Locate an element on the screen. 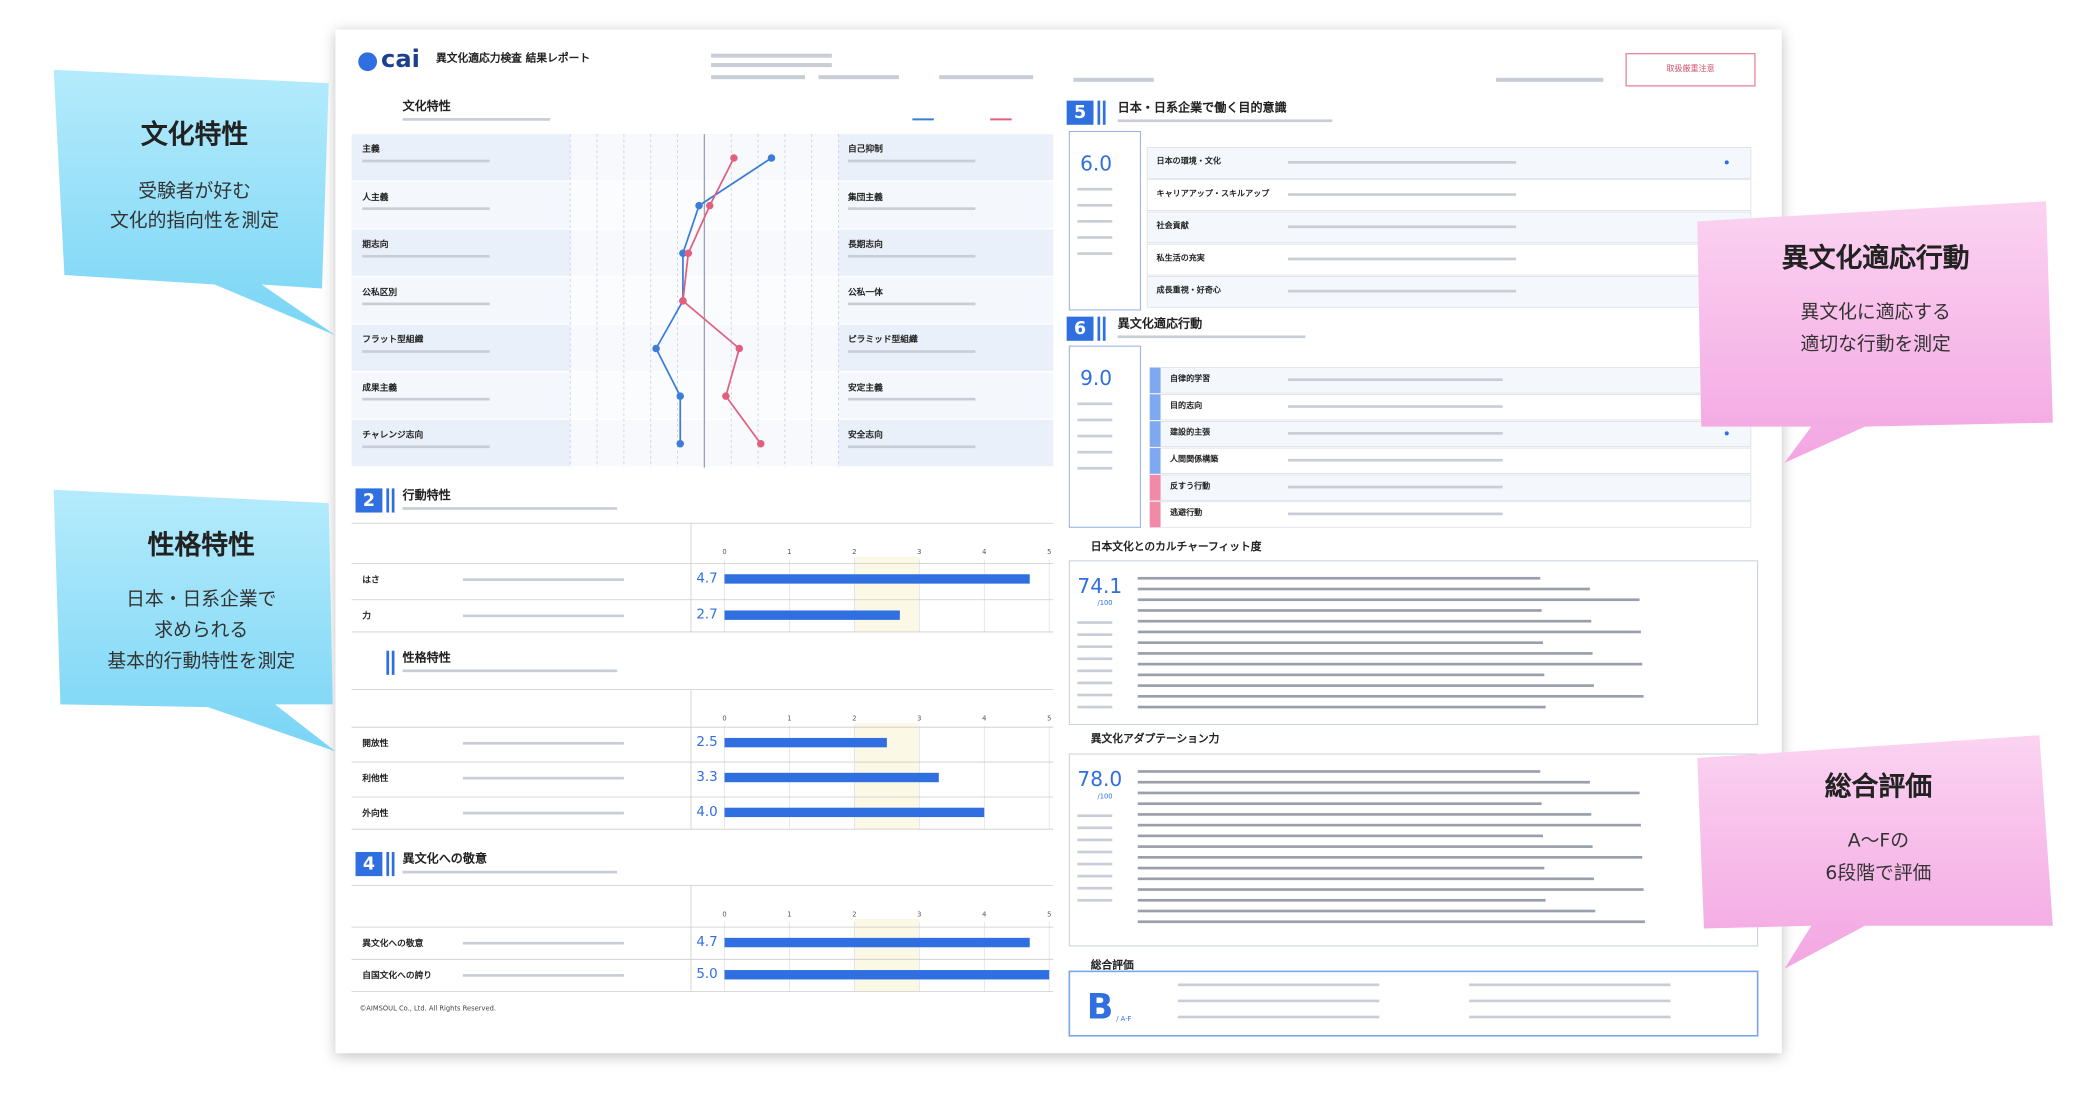 This screenshot has width=2093, height=1115. callout-text: 求められる is located at coordinates (201, 630).